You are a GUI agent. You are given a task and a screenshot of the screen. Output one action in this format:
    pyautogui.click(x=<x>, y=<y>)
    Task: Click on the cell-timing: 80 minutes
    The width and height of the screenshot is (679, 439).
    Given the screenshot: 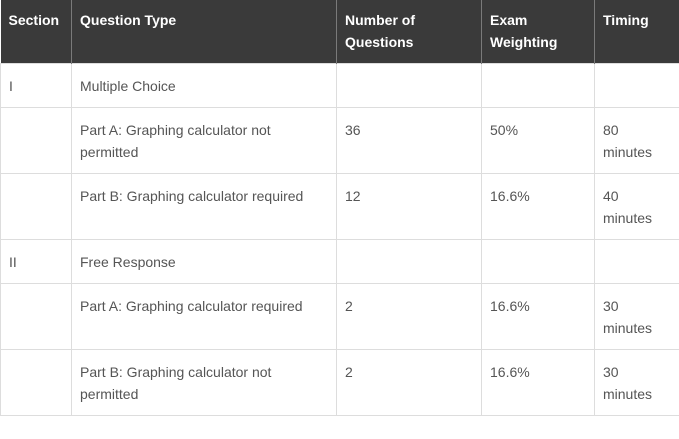 What is the action you would take?
    pyautogui.click(x=636, y=140)
    